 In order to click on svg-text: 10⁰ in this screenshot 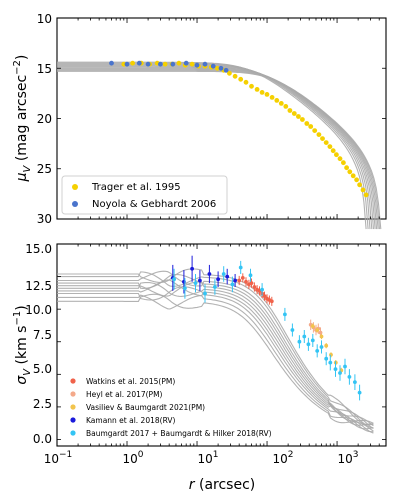, I will do `click(132, 458)`.